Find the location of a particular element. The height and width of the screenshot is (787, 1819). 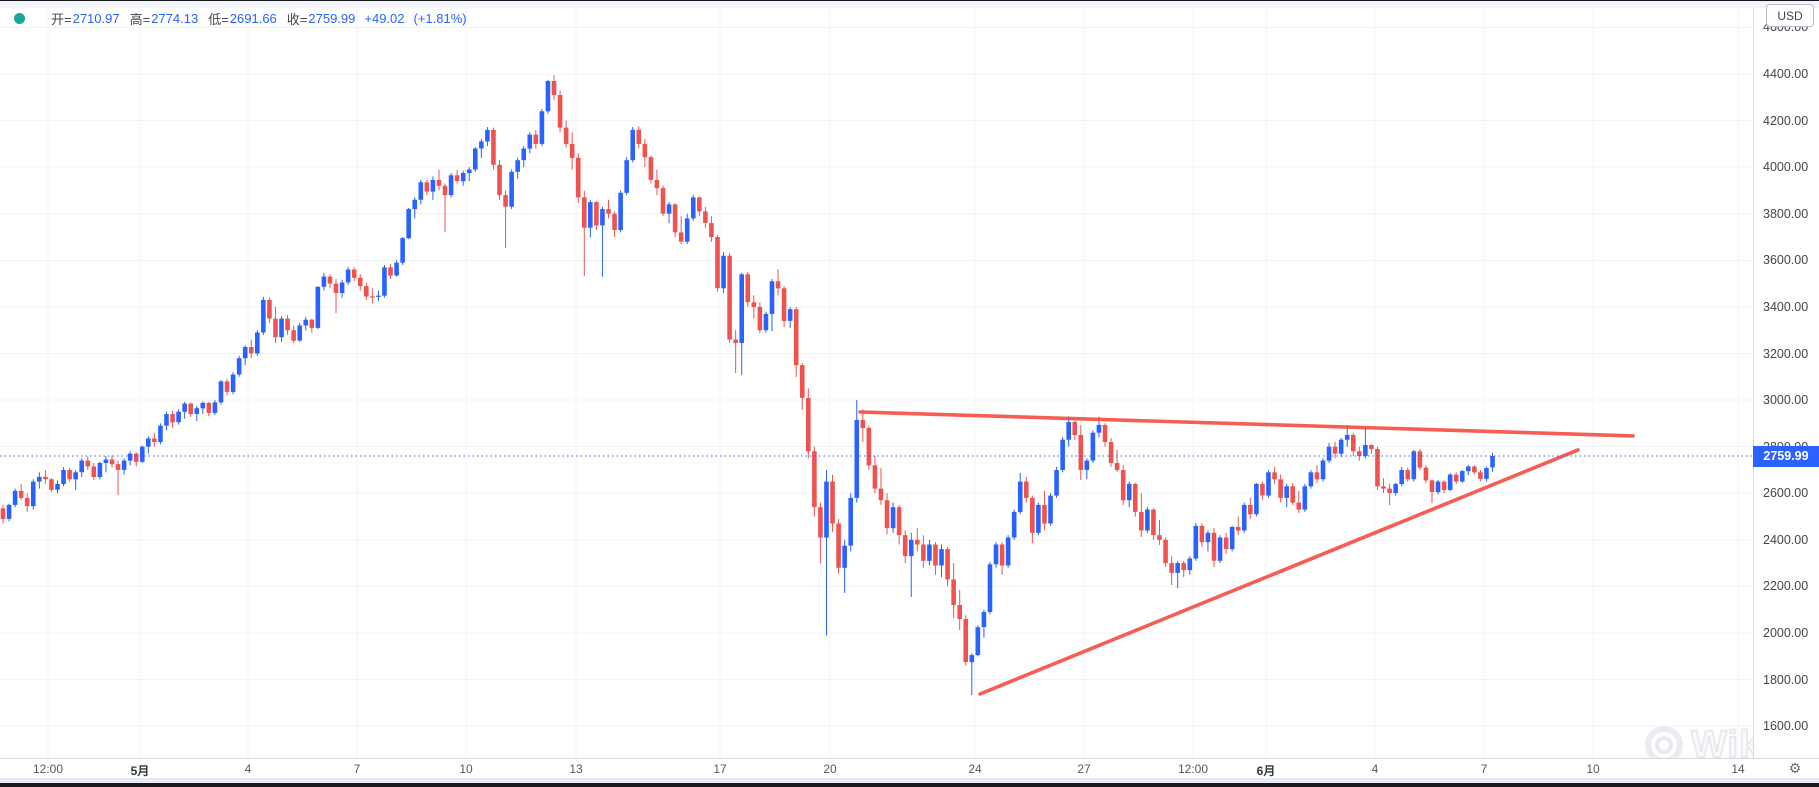

price-tick-label: 4000.00 is located at coordinates (1786, 167).